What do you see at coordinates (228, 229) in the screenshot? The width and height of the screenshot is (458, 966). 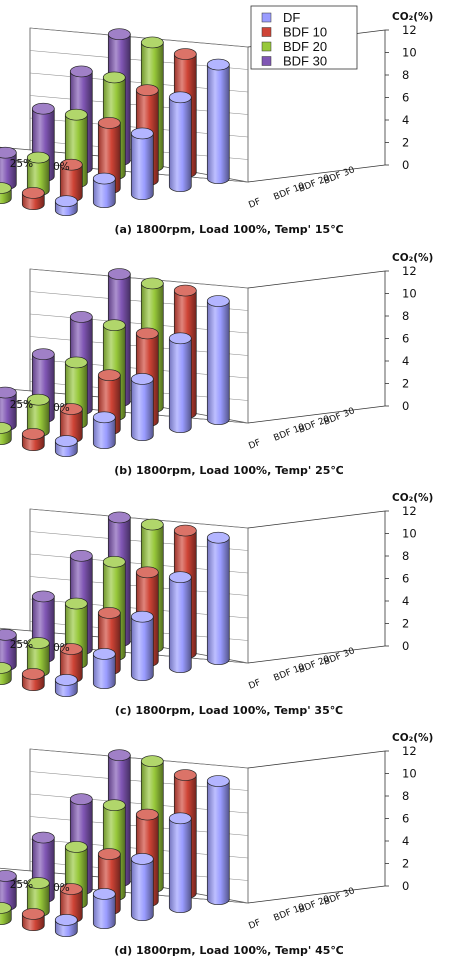 I see `caption: (a) 1800rpm, Load 100%, Temp' 15℃` at bounding box center [228, 229].